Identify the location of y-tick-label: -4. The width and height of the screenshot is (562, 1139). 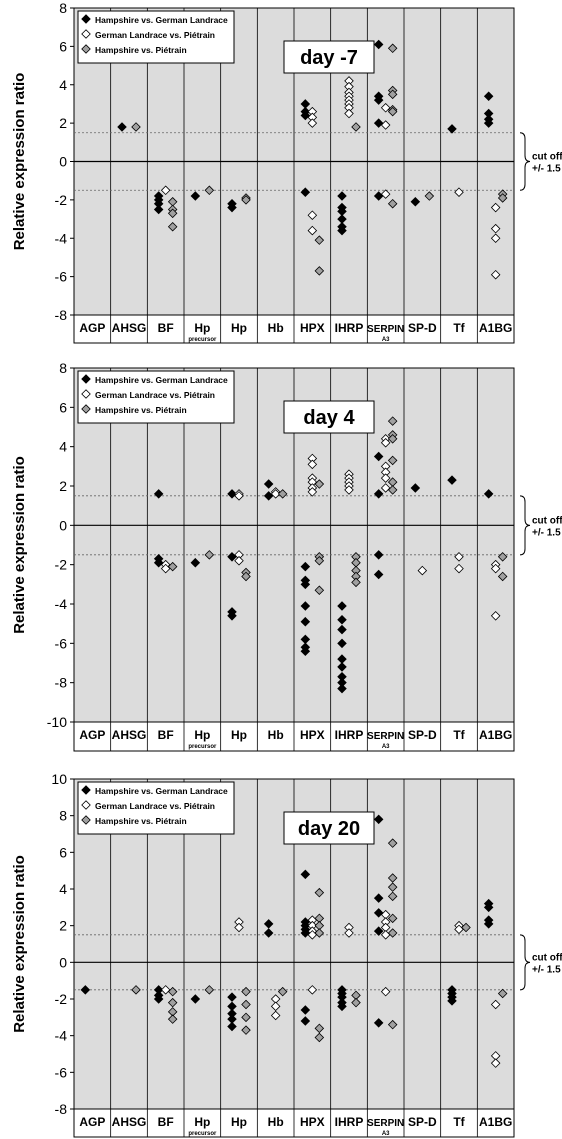
(61, 1036).